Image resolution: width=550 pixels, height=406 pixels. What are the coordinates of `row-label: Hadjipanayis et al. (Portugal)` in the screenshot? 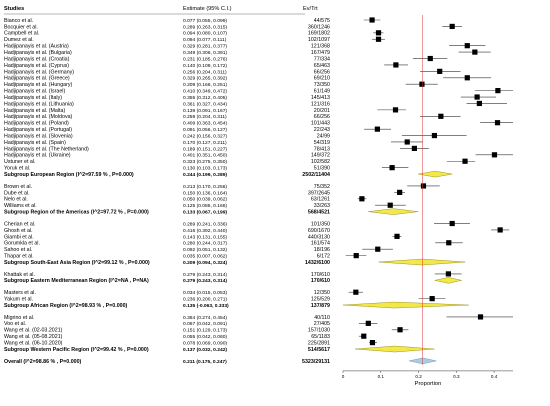 It's located at (38, 130).